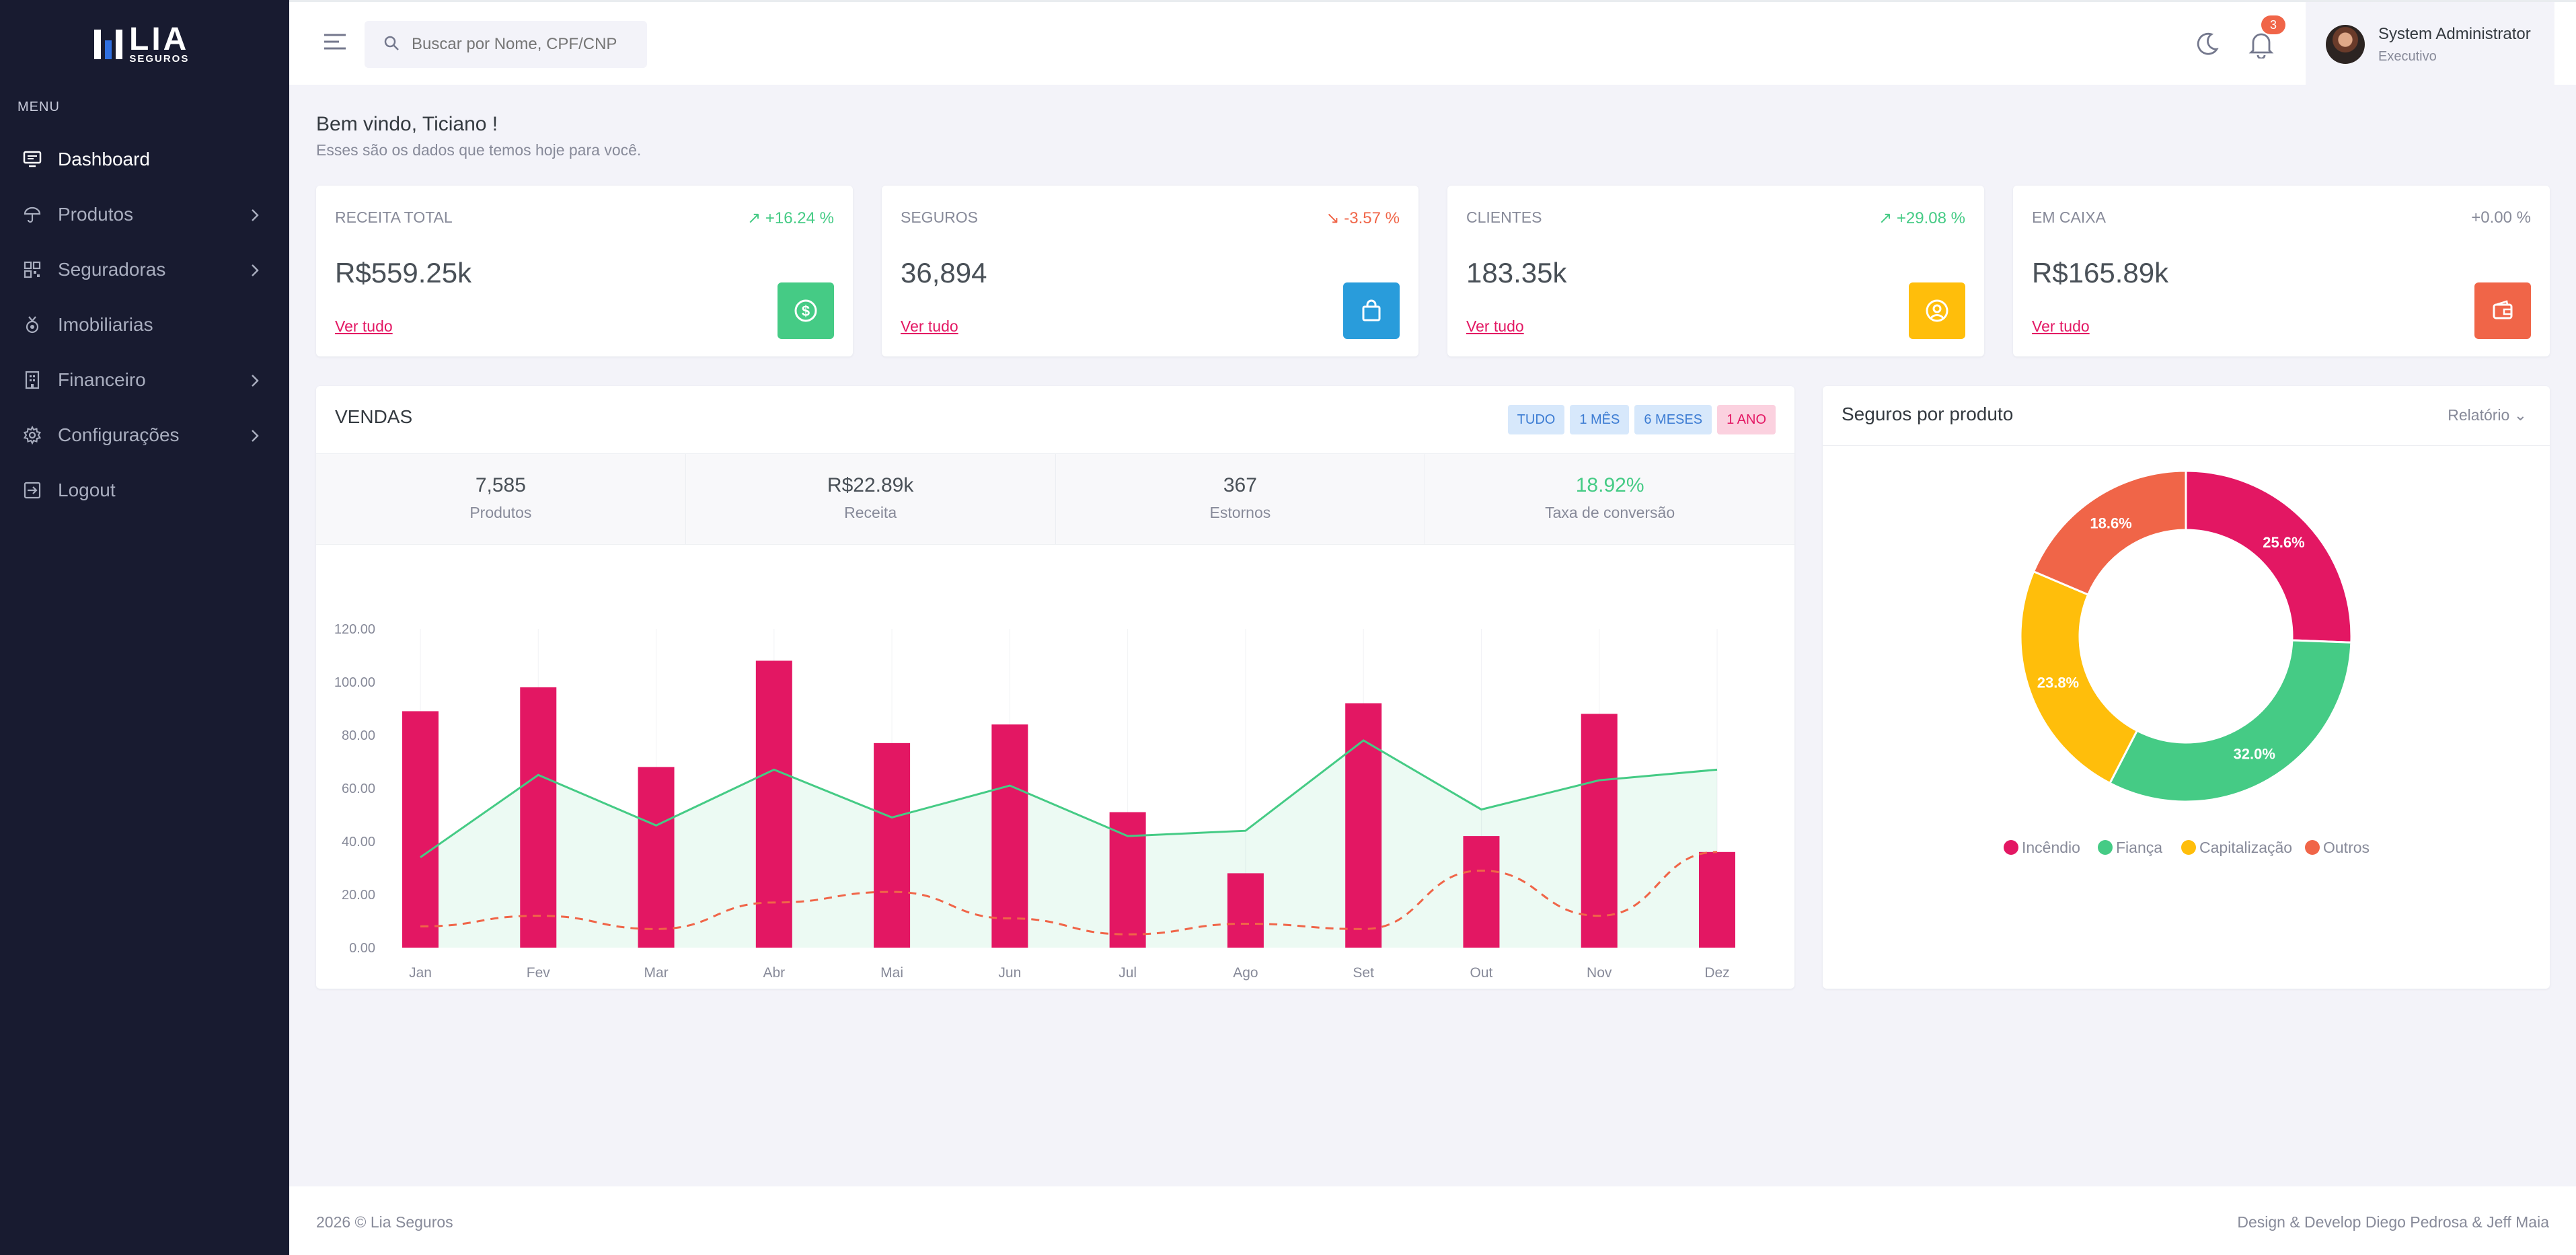 The width and height of the screenshot is (2576, 1255). Describe the element at coordinates (2058, 682) in the screenshot. I see `donut-data-label: 23.8%` at that location.